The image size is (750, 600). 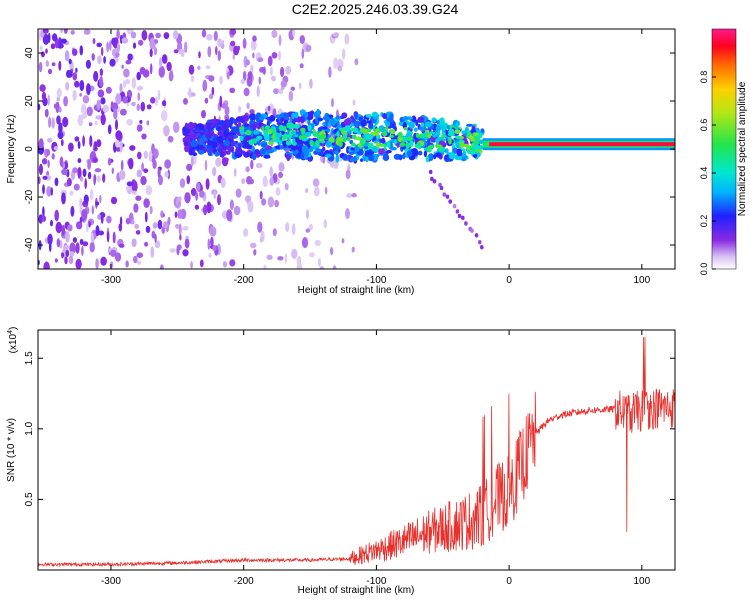 What do you see at coordinates (704, 125) in the screenshot?
I see `colorbar-tick-label: 0.6` at bounding box center [704, 125].